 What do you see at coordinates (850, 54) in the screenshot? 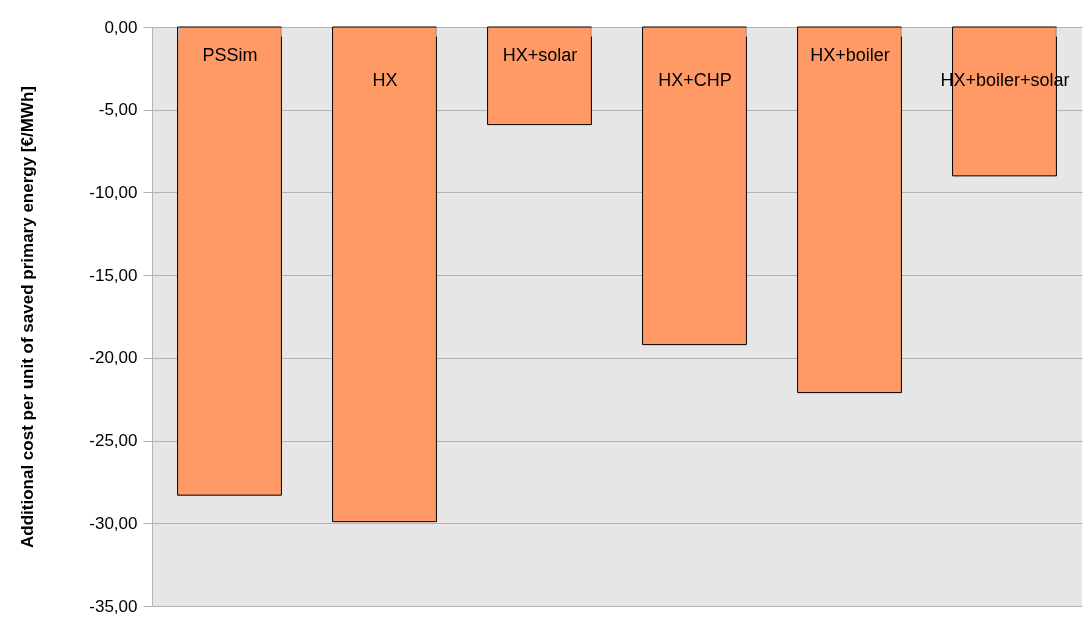
I see `x-tick-label: HX+boiler` at bounding box center [850, 54].